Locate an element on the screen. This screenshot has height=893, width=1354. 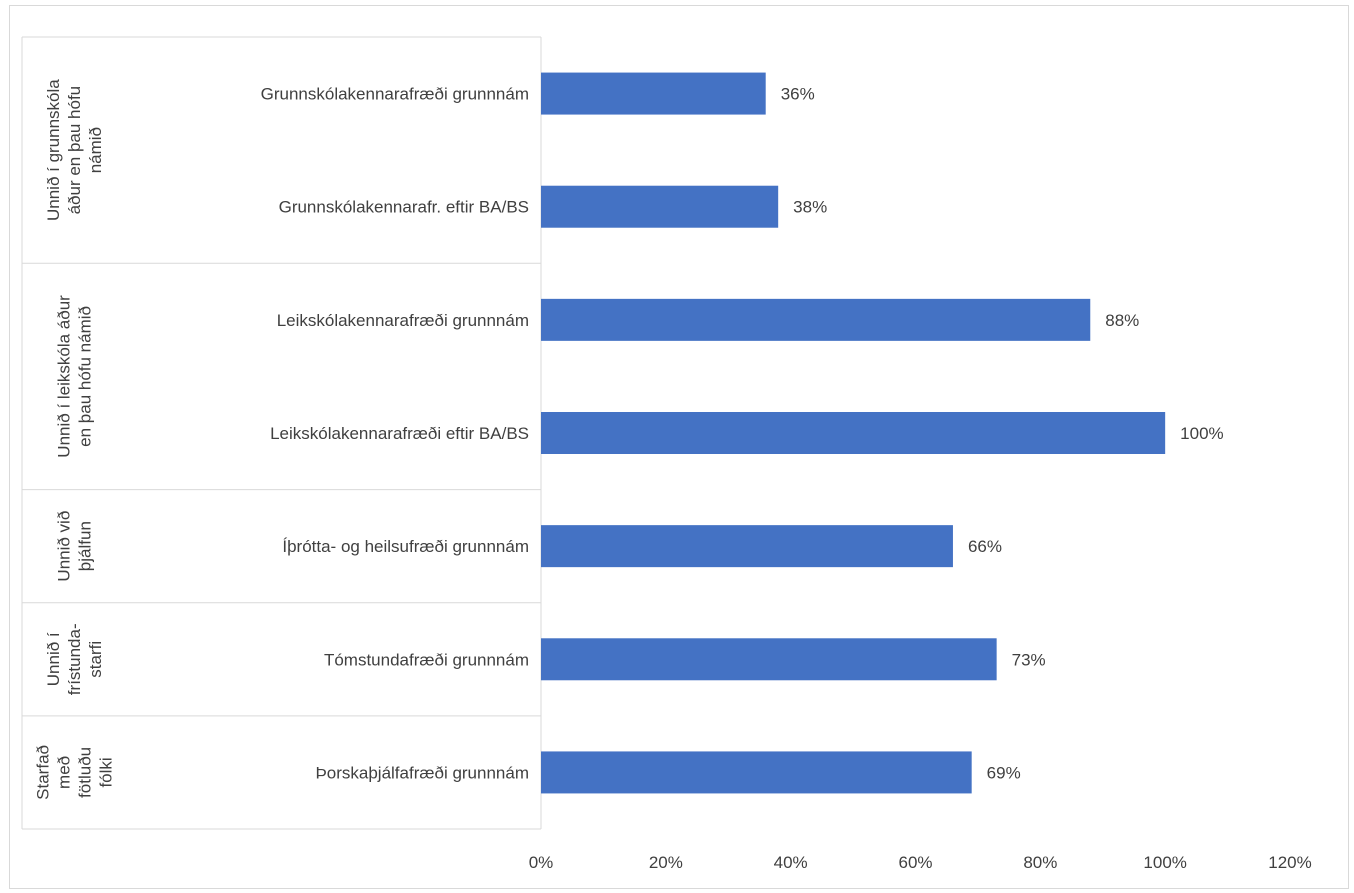
x-tick-label: 20% is located at coordinates (666, 862).